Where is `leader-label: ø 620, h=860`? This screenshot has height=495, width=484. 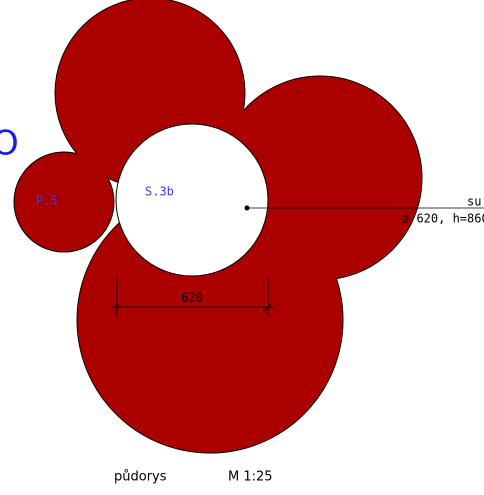
leader-label: ø 620, h=860 is located at coordinates (443, 219).